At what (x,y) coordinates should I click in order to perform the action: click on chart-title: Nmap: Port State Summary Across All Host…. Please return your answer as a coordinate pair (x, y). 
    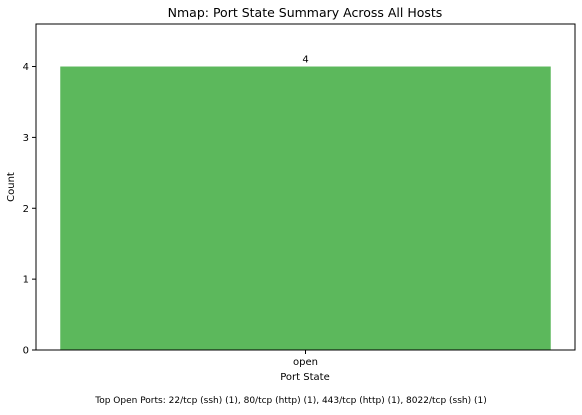
    Looking at the image, I should click on (305, 12).